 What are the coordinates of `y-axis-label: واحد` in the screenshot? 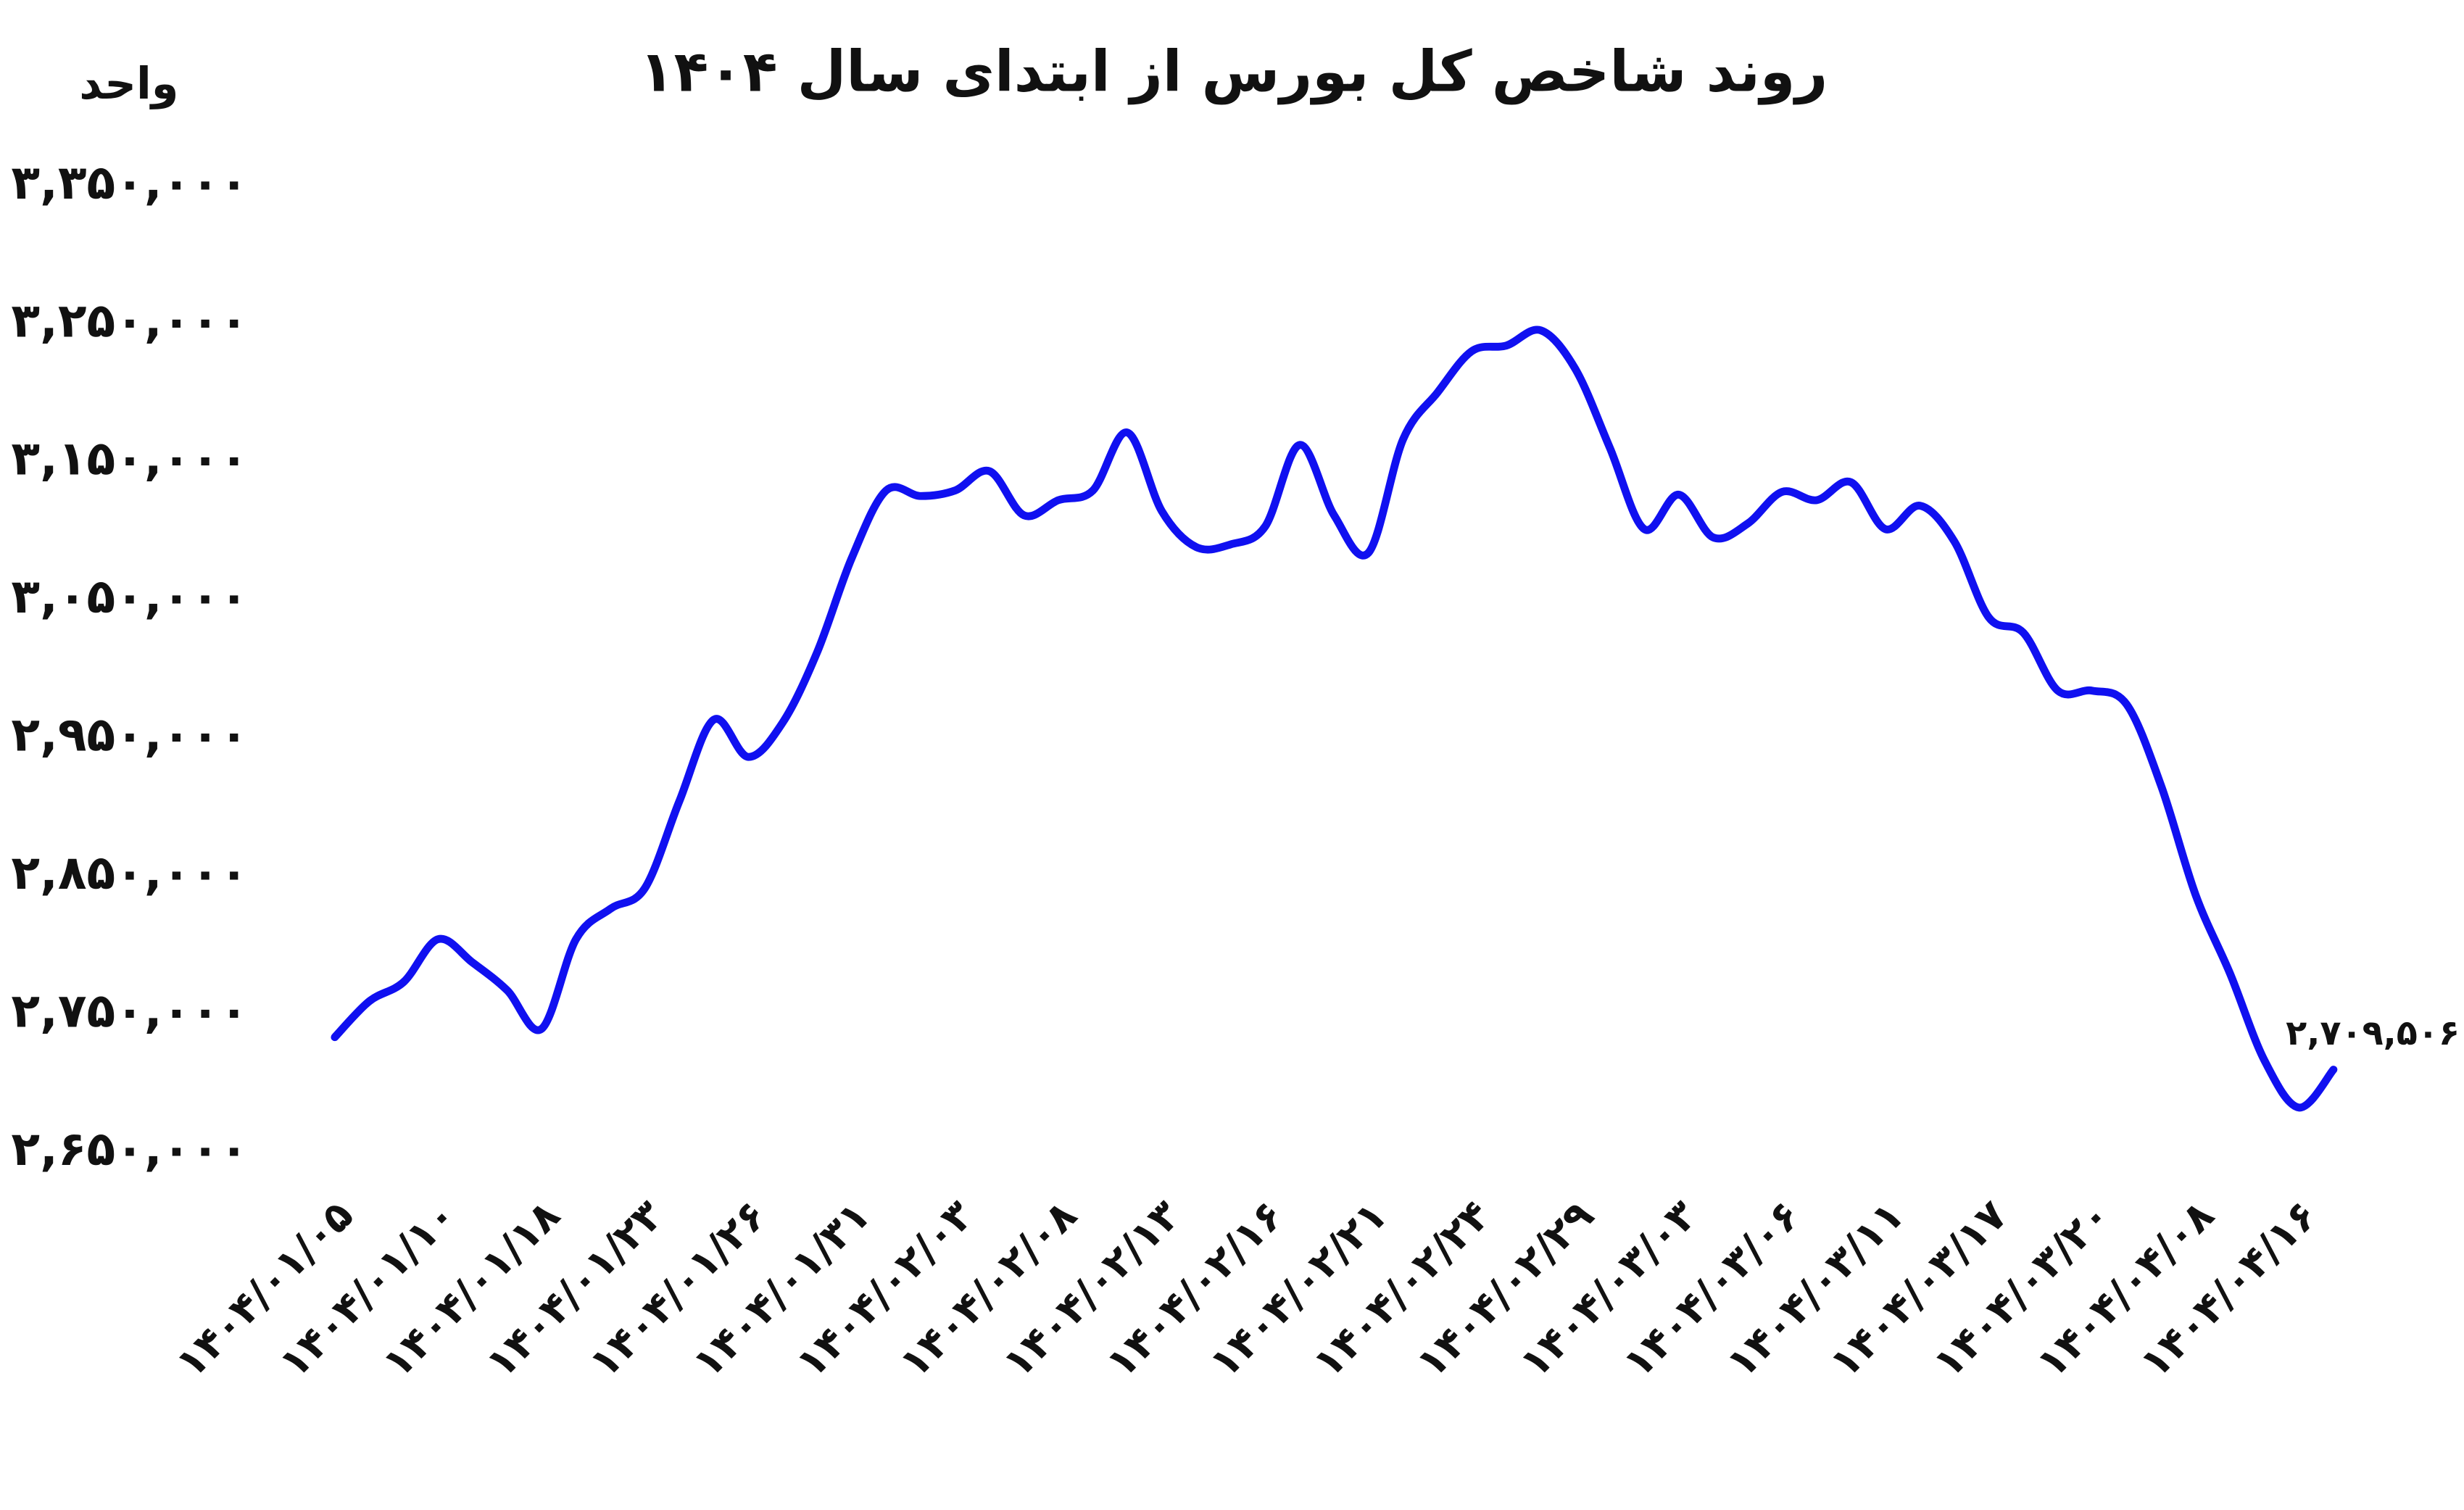 It's located at (129, 84).